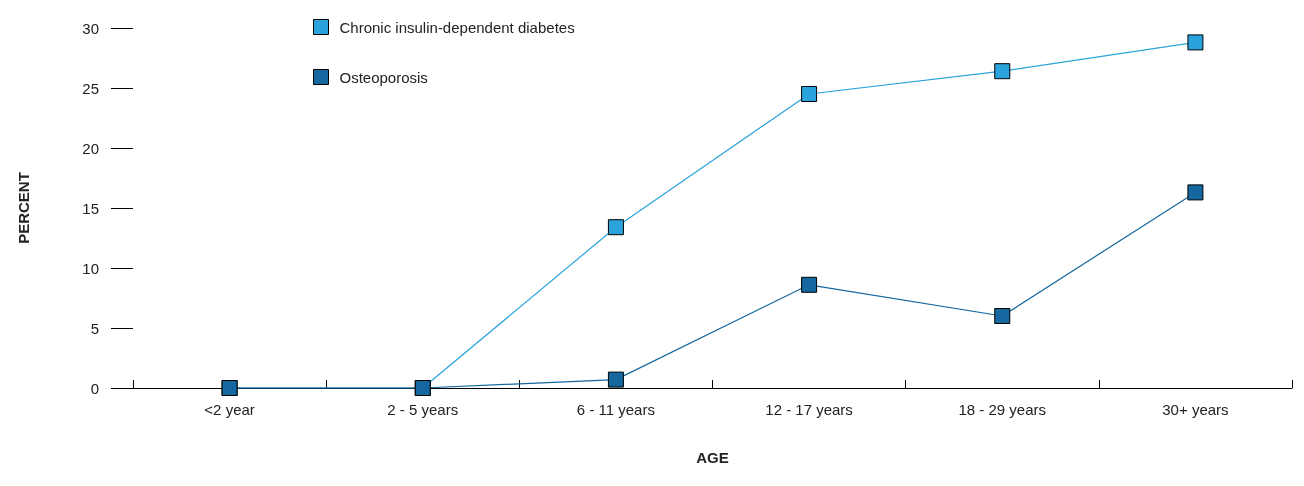 This screenshot has width=1304, height=486. I want to click on y-tick-label: 20, so click(90, 148).